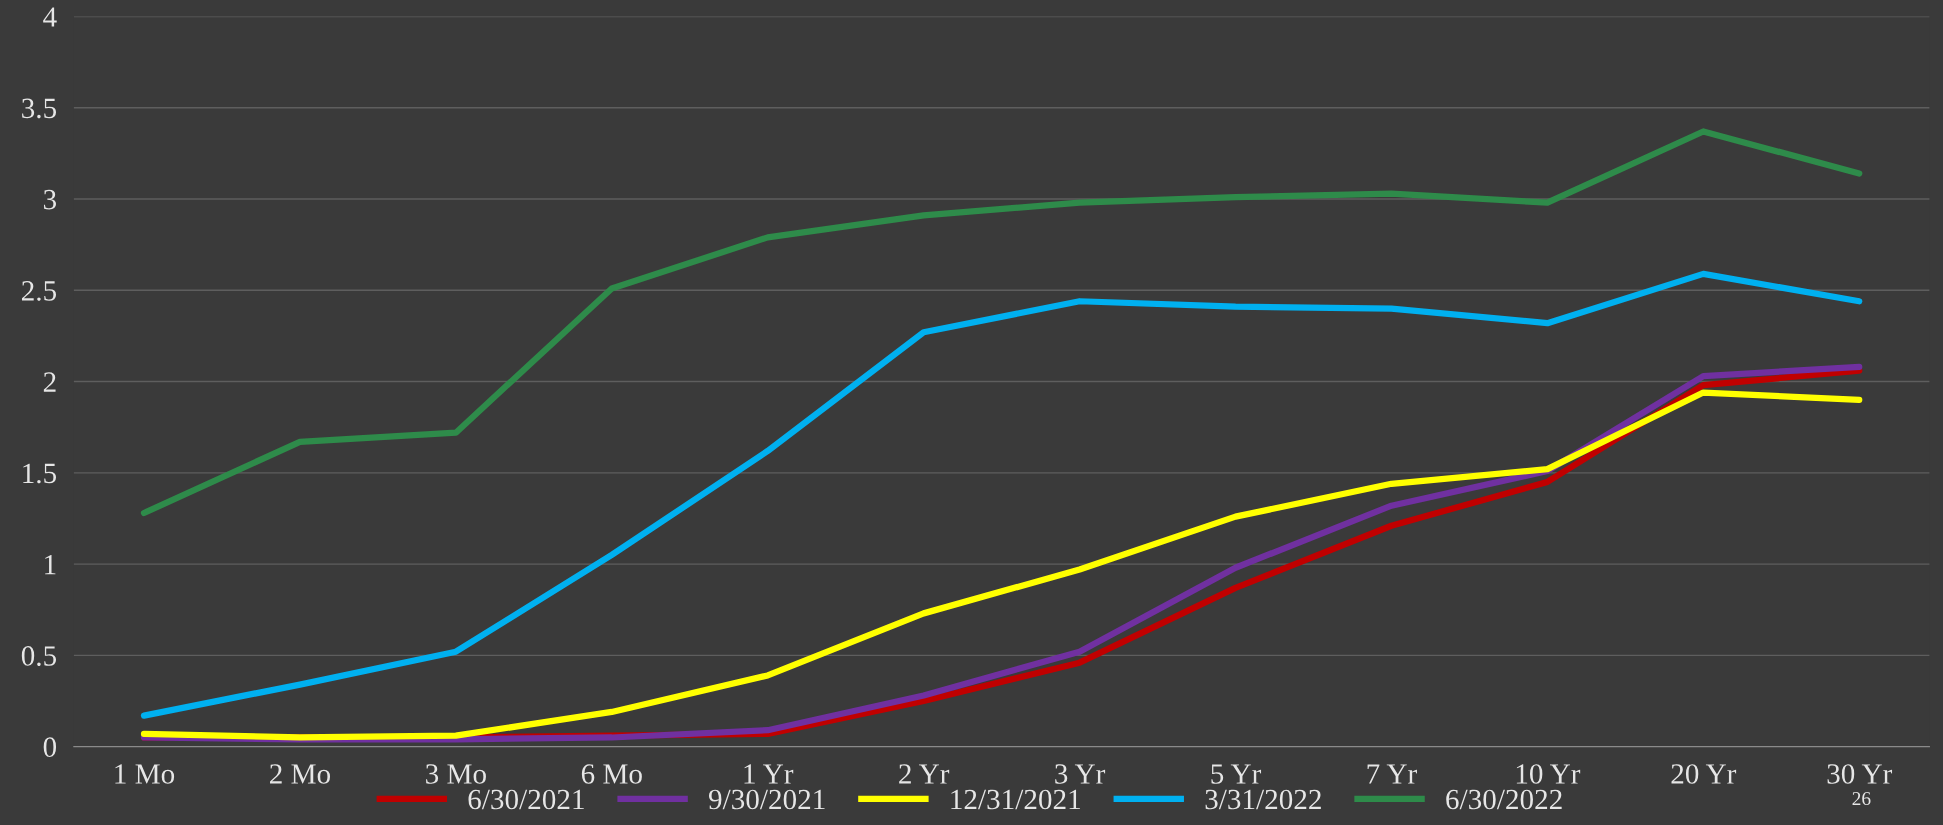 This screenshot has height=825, width=1943. What do you see at coordinates (50, 747) in the screenshot?
I see `y-tick-label: 0` at bounding box center [50, 747].